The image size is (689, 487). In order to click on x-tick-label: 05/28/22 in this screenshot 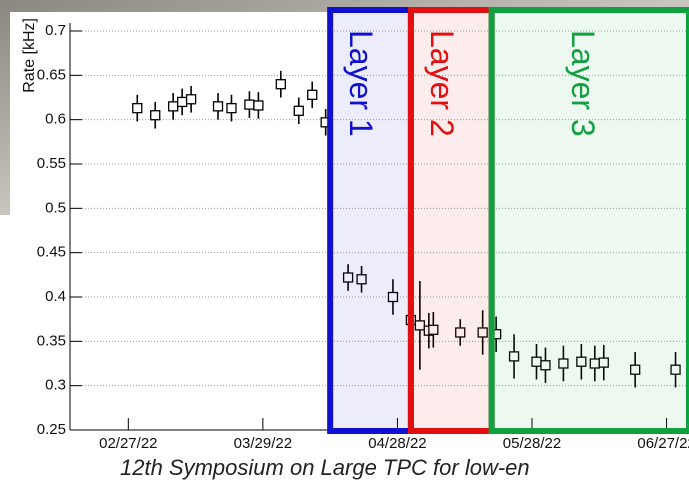, I will do `click(532, 443)`.